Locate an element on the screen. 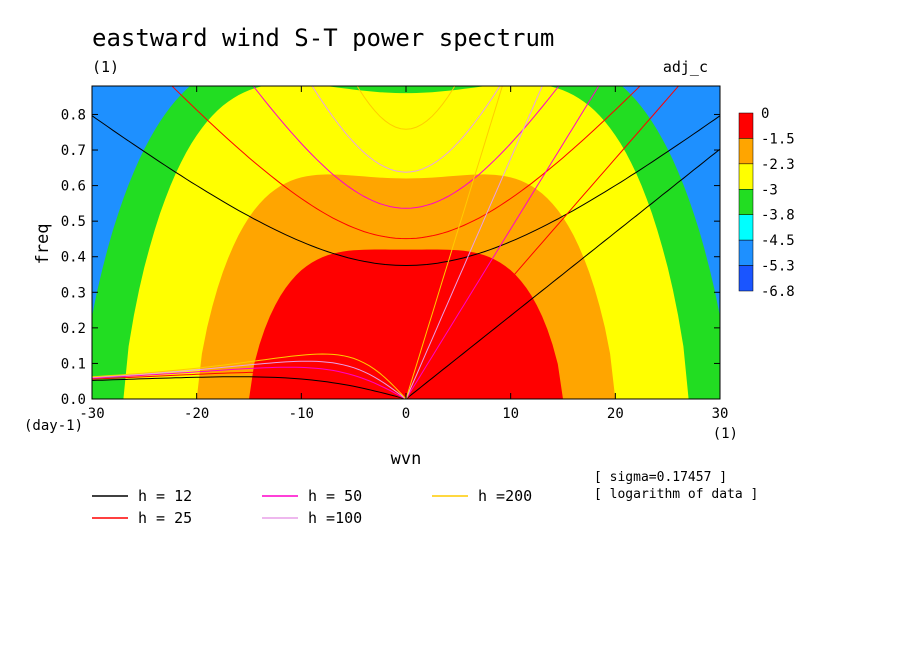 The width and height of the screenshot is (904, 654). y-unit-label: (day-1) is located at coordinates (53, 426).